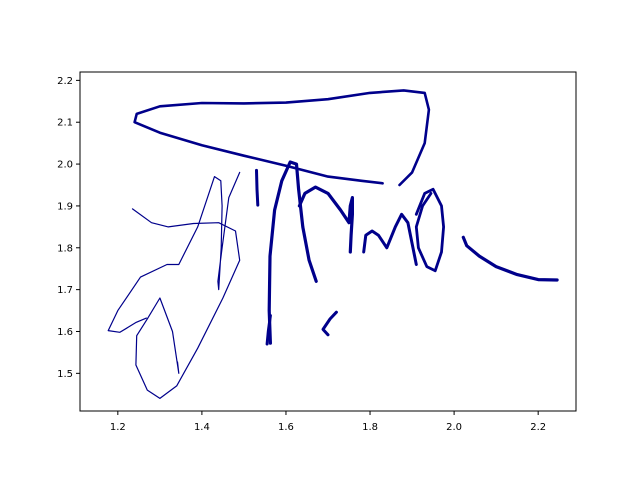  What do you see at coordinates (65, 332) in the screenshot?
I see `y-tick-label: 1.6` at bounding box center [65, 332].